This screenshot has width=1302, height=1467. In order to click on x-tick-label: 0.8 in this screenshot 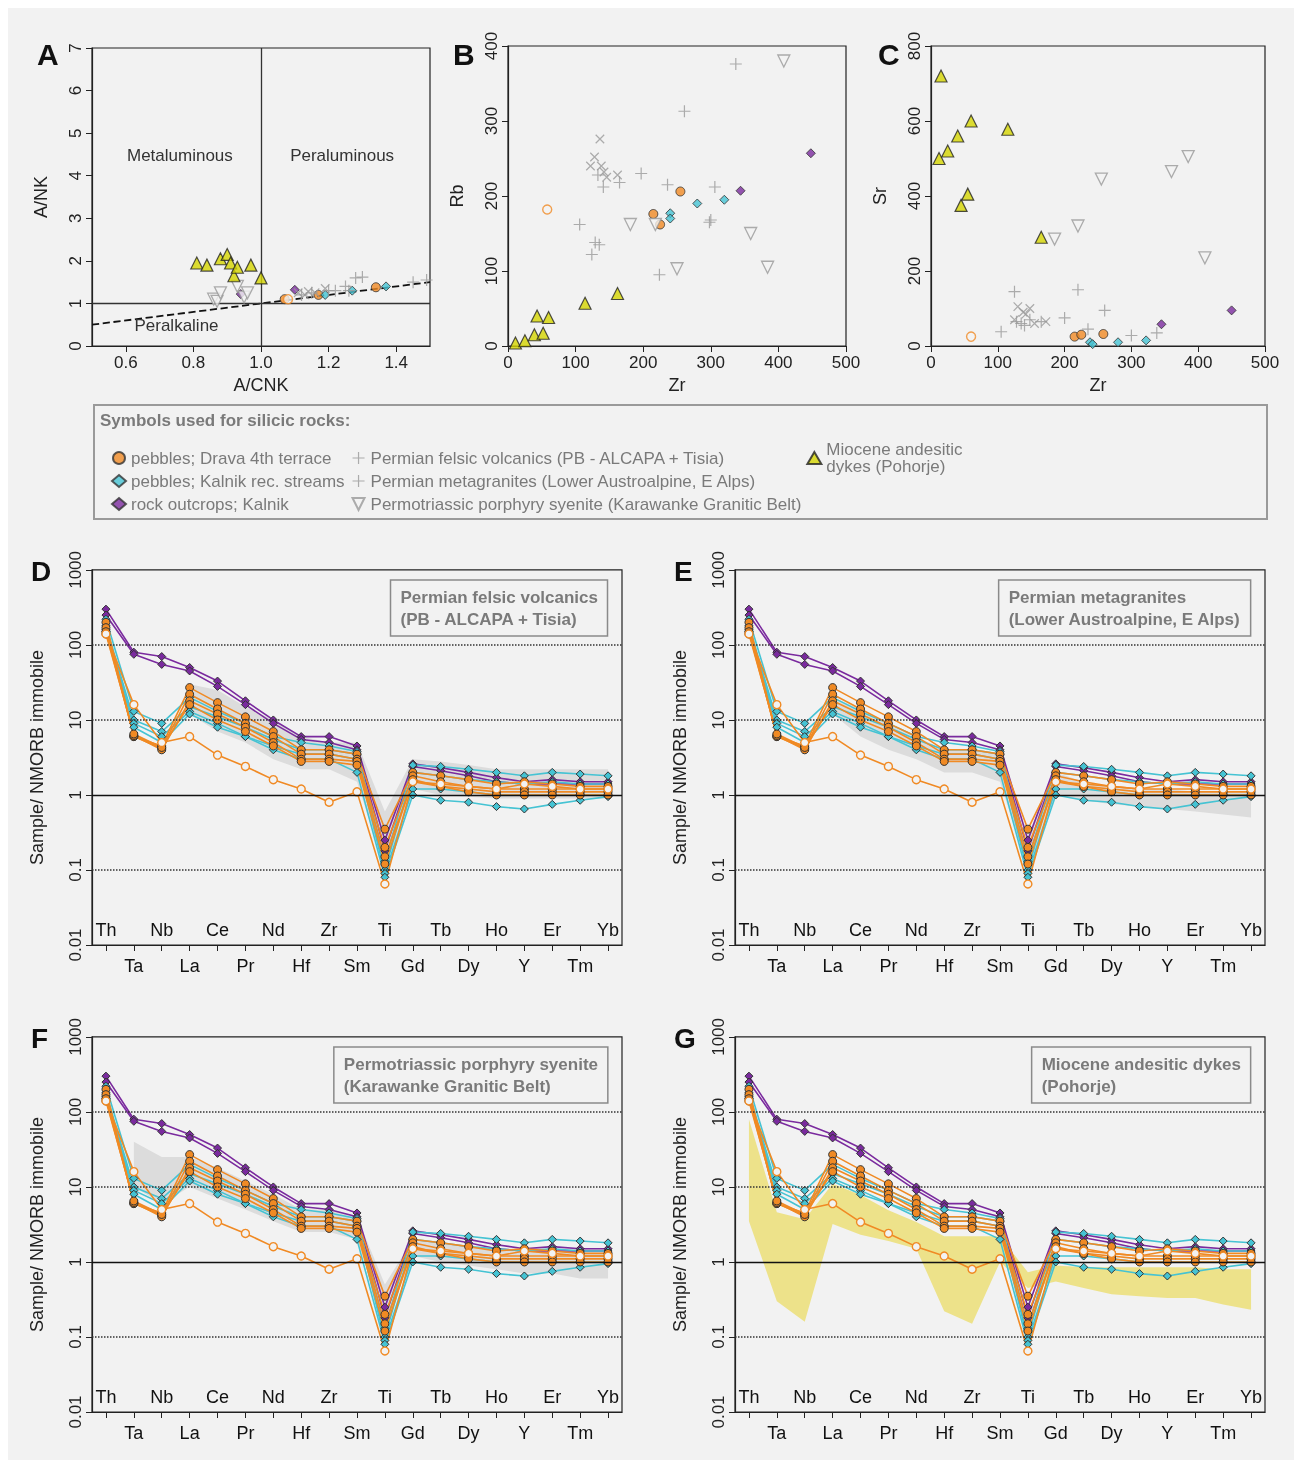, I will do `click(193, 362)`.